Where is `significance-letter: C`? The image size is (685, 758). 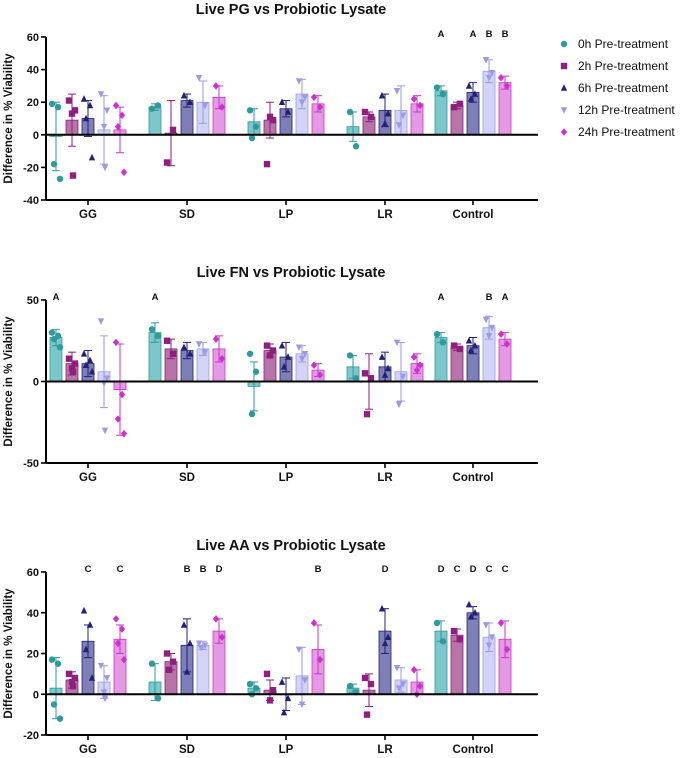
significance-letter: C is located at coordinates (505, 569).